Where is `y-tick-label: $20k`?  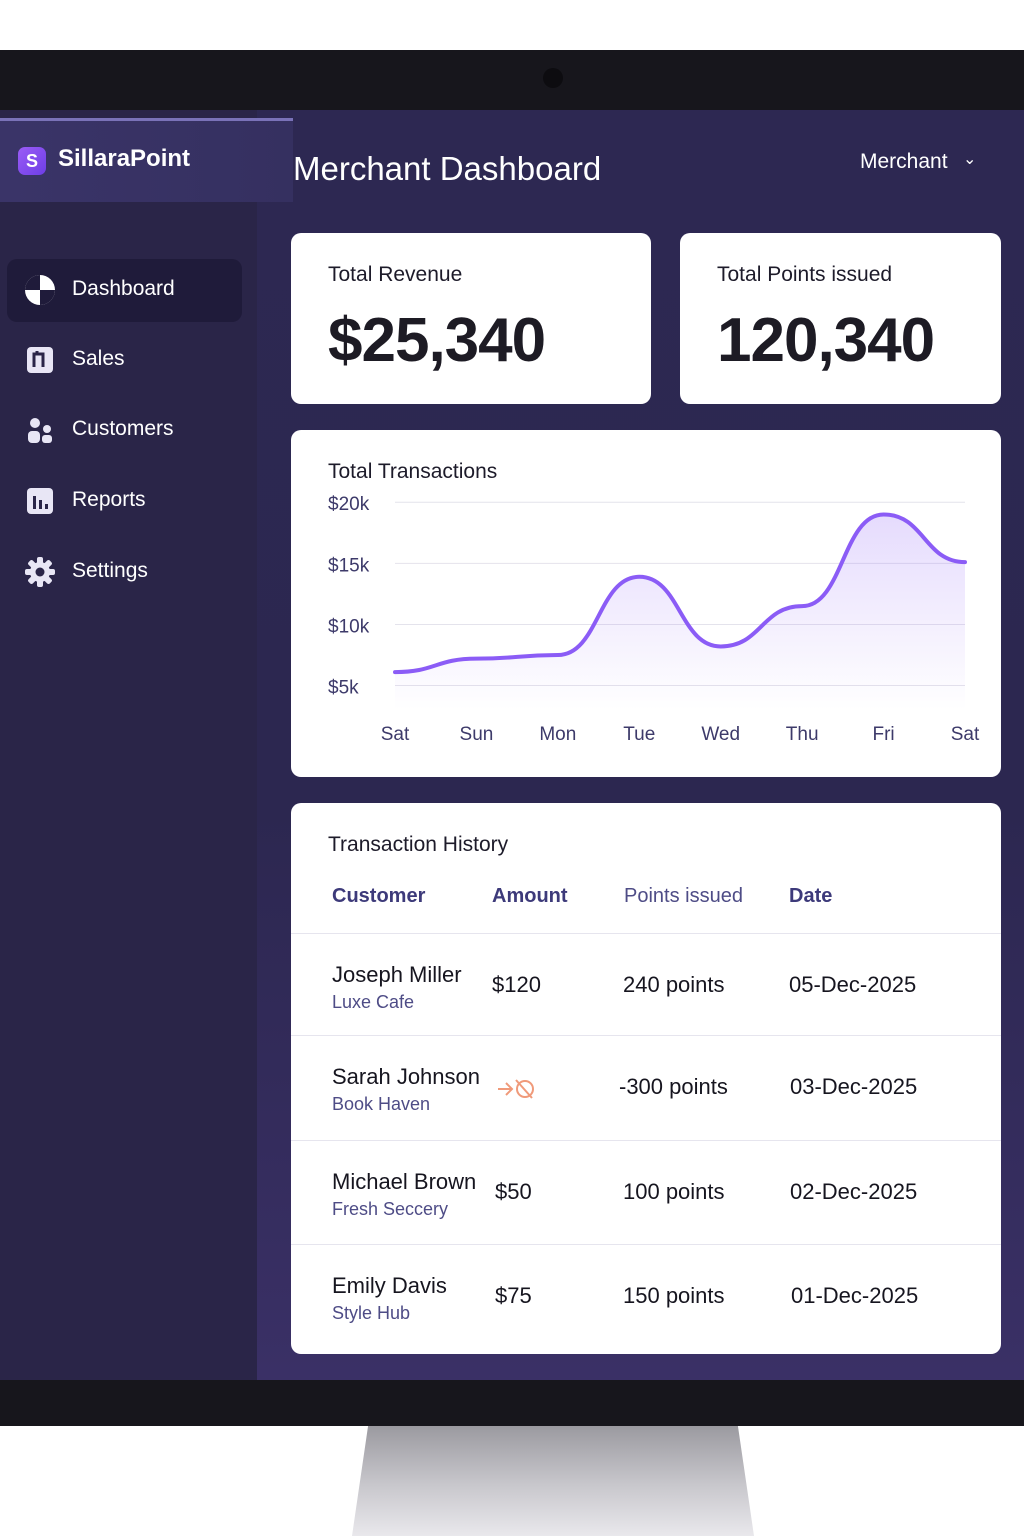 y-tick-label: $20k is located at coordinates (349, 504).